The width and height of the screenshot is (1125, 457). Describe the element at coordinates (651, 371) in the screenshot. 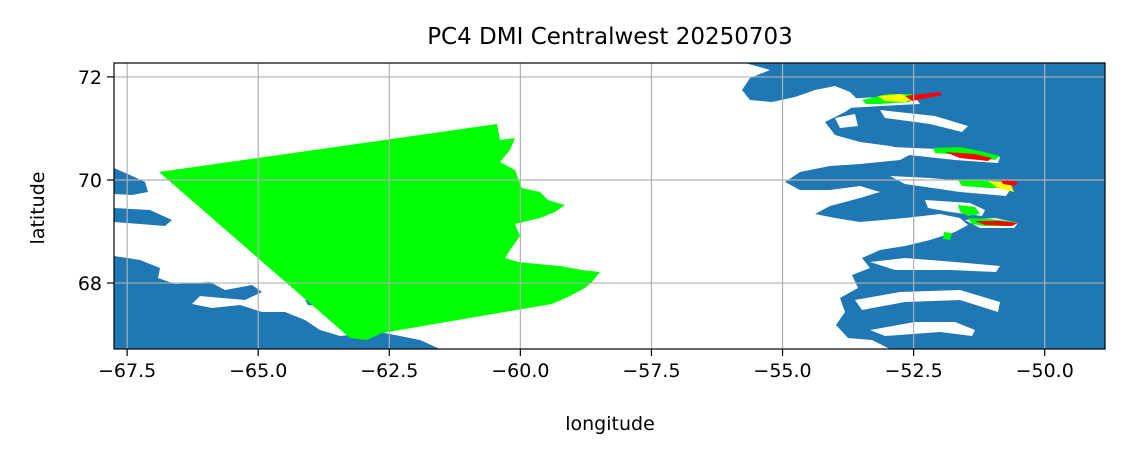

I see `x-tick-label: −57.5` at that location.